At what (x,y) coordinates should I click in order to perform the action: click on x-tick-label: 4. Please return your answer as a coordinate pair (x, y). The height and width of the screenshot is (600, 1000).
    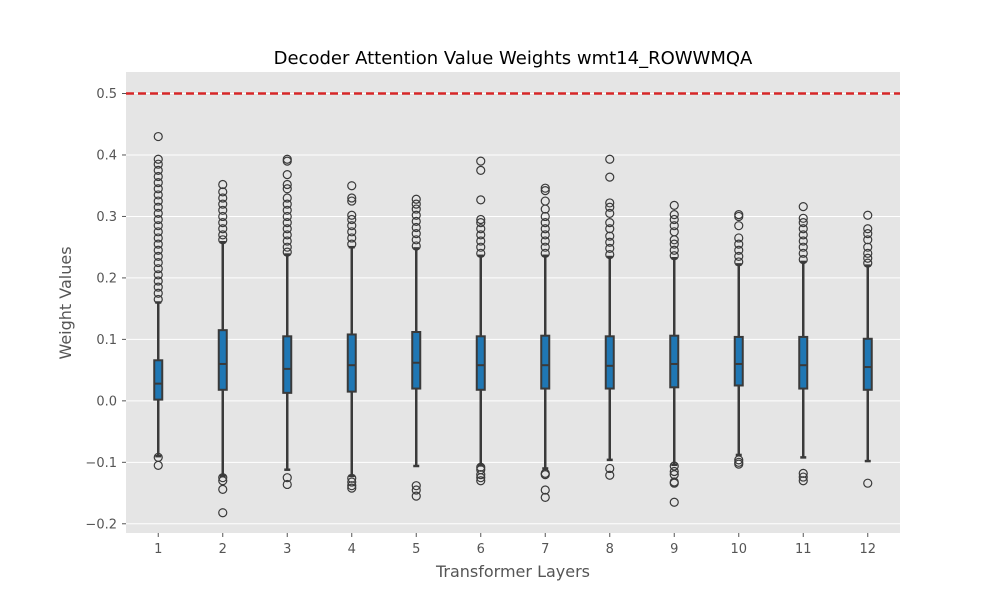
    Looking at the image, I should click on (352, 549).